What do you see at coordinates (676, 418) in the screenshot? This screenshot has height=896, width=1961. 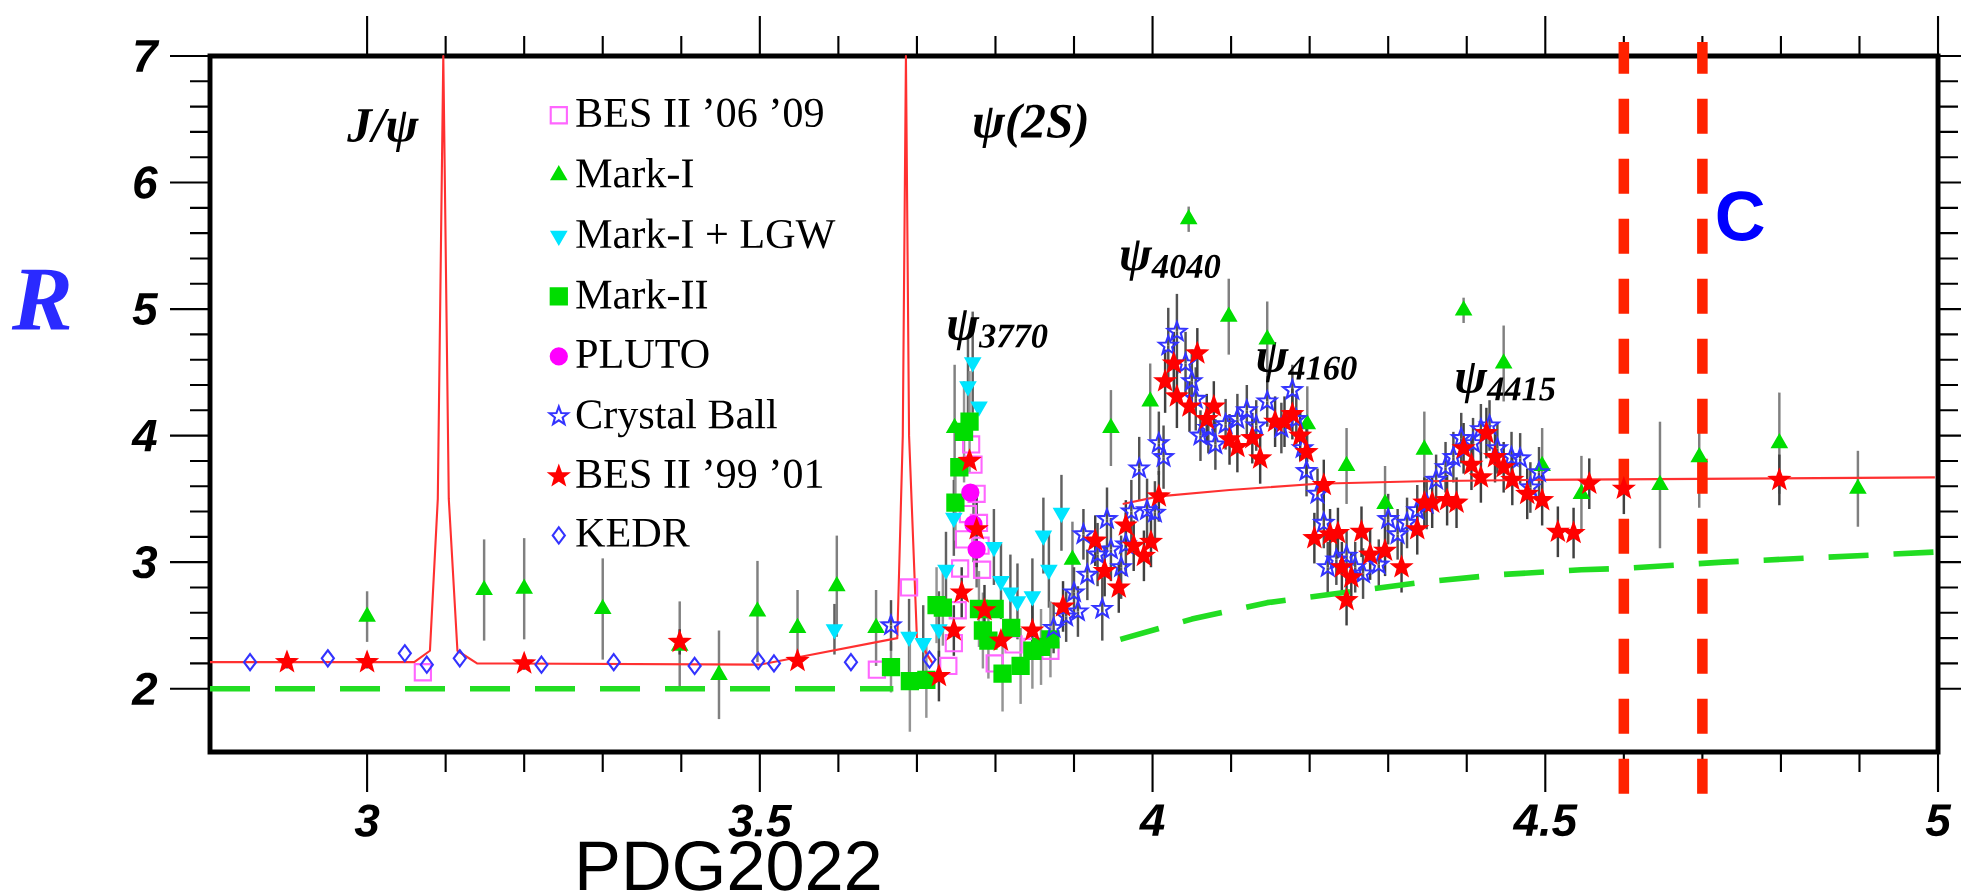 I see `legend-label: Crystal Ball` at bounding box center [676, 418].